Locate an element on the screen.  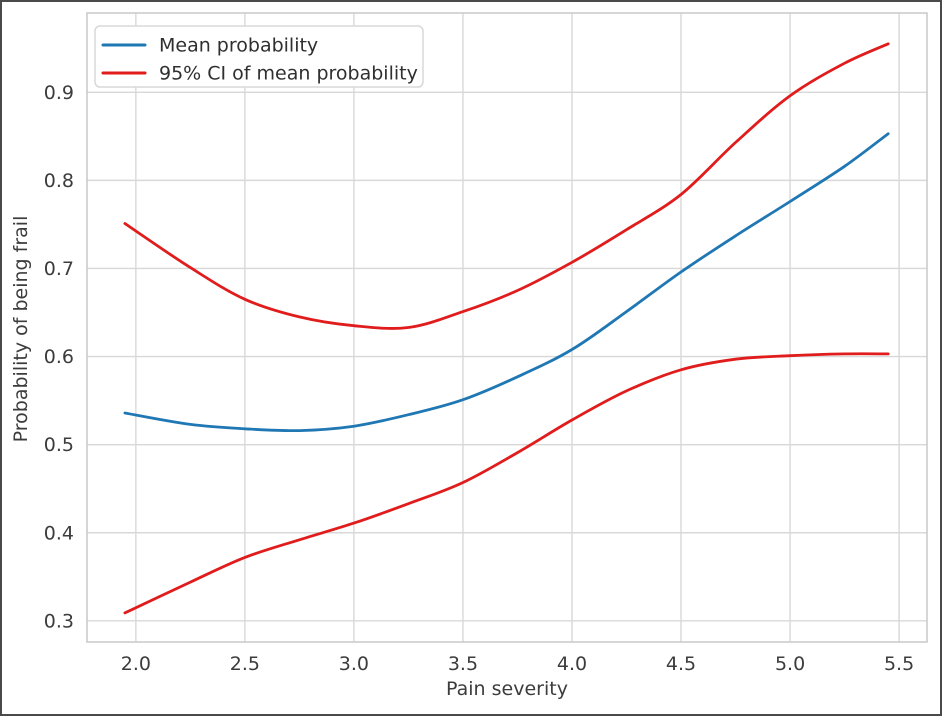
y-tick-label: 0.6 is located at coordinates (59, 357).